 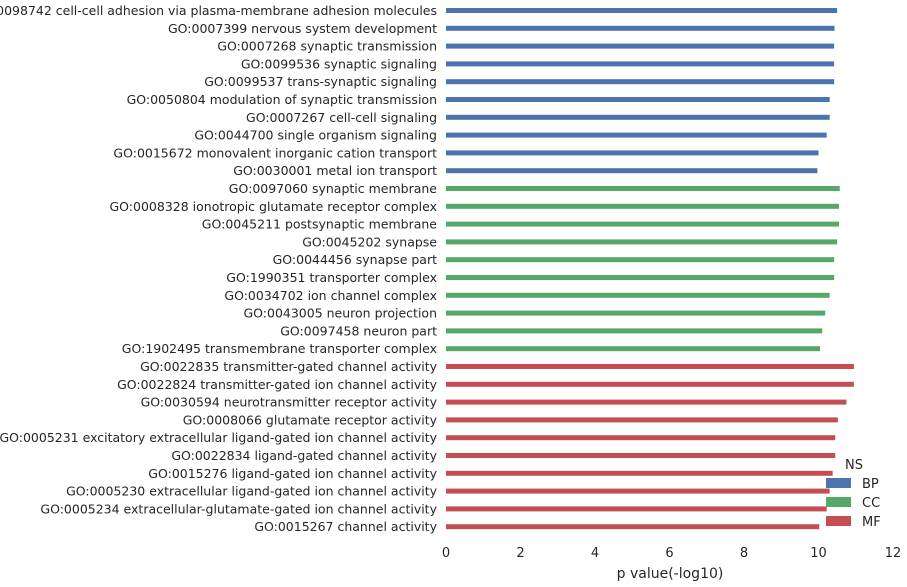 I want to click on x-tick-label: 8, so click(x=744, y=553).